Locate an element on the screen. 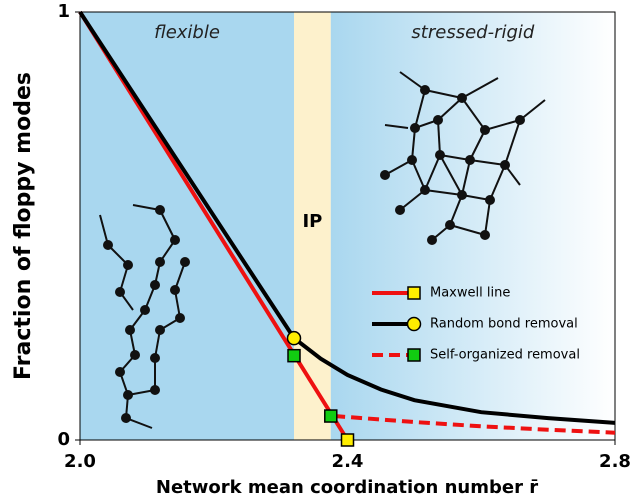 The image size is (632, 502). floppy-chain-illustration is located at coordinates (144, 316).